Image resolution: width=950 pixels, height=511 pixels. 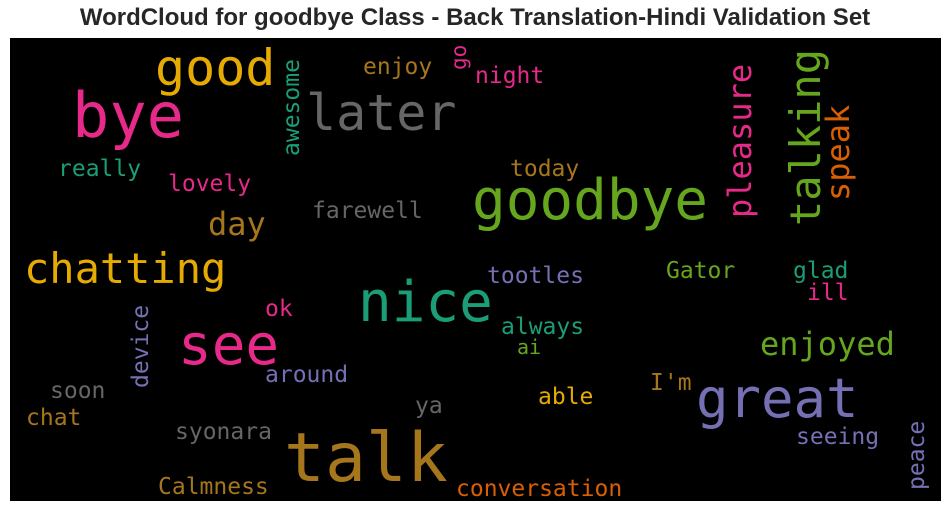 What do you see at coordinates (292, 107) in the screenshot?
I see `word-awesome: awesome` at bounding box center [292, 107].